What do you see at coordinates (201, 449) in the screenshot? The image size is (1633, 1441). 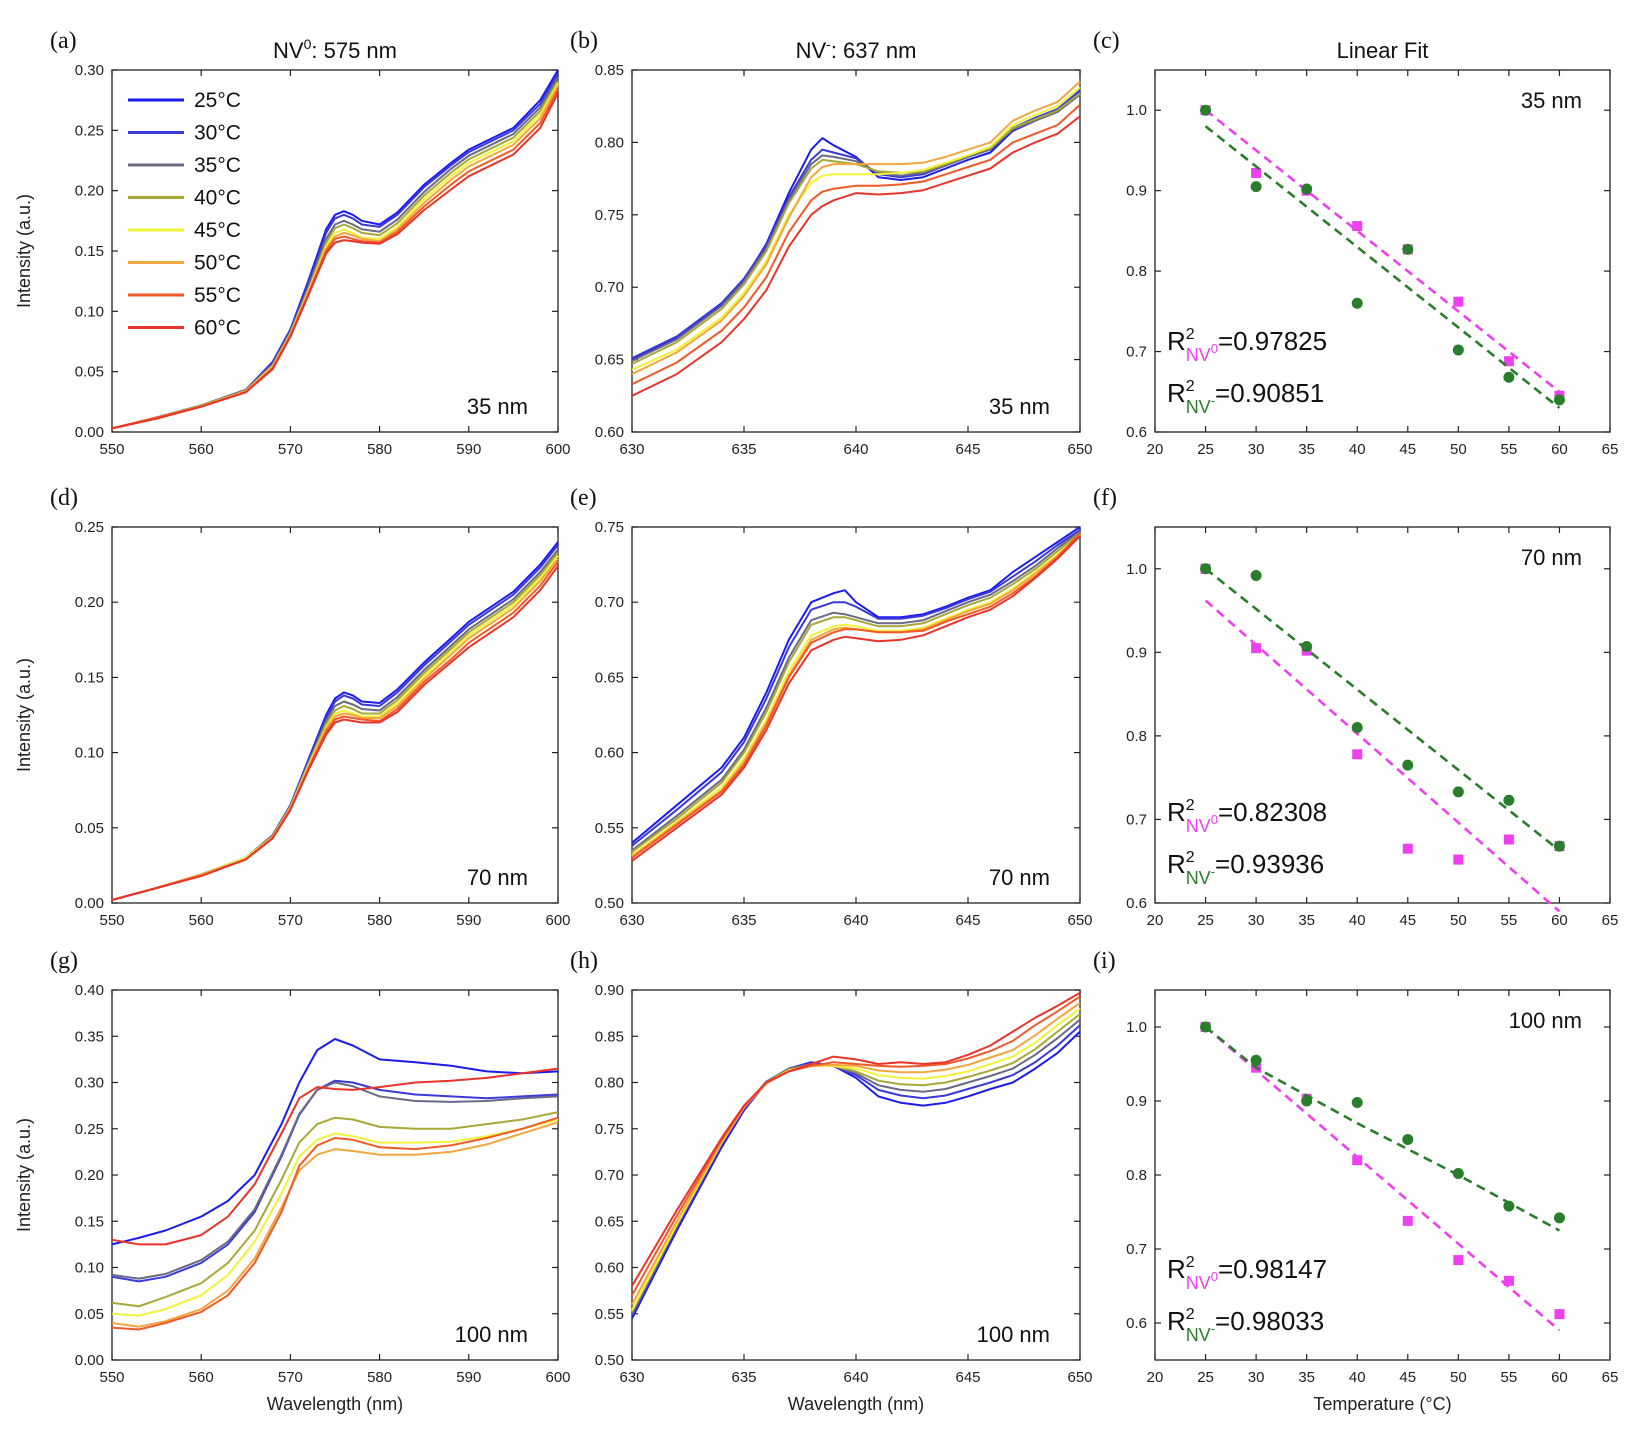 I see `x-tick-label-a: 560` at bounding box center [201, 449].